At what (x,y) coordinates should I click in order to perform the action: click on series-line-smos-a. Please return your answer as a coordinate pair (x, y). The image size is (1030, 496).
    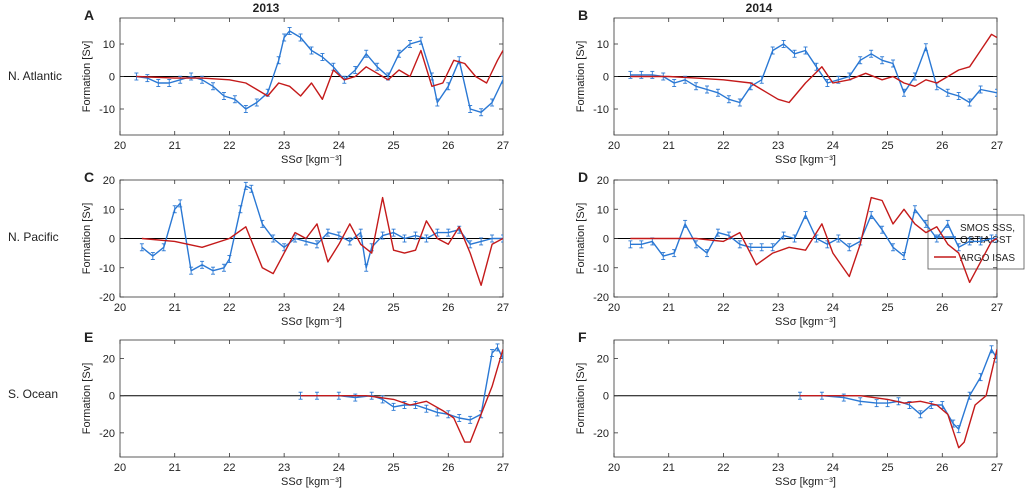
    Looking at the image, I should click on (319, 72).